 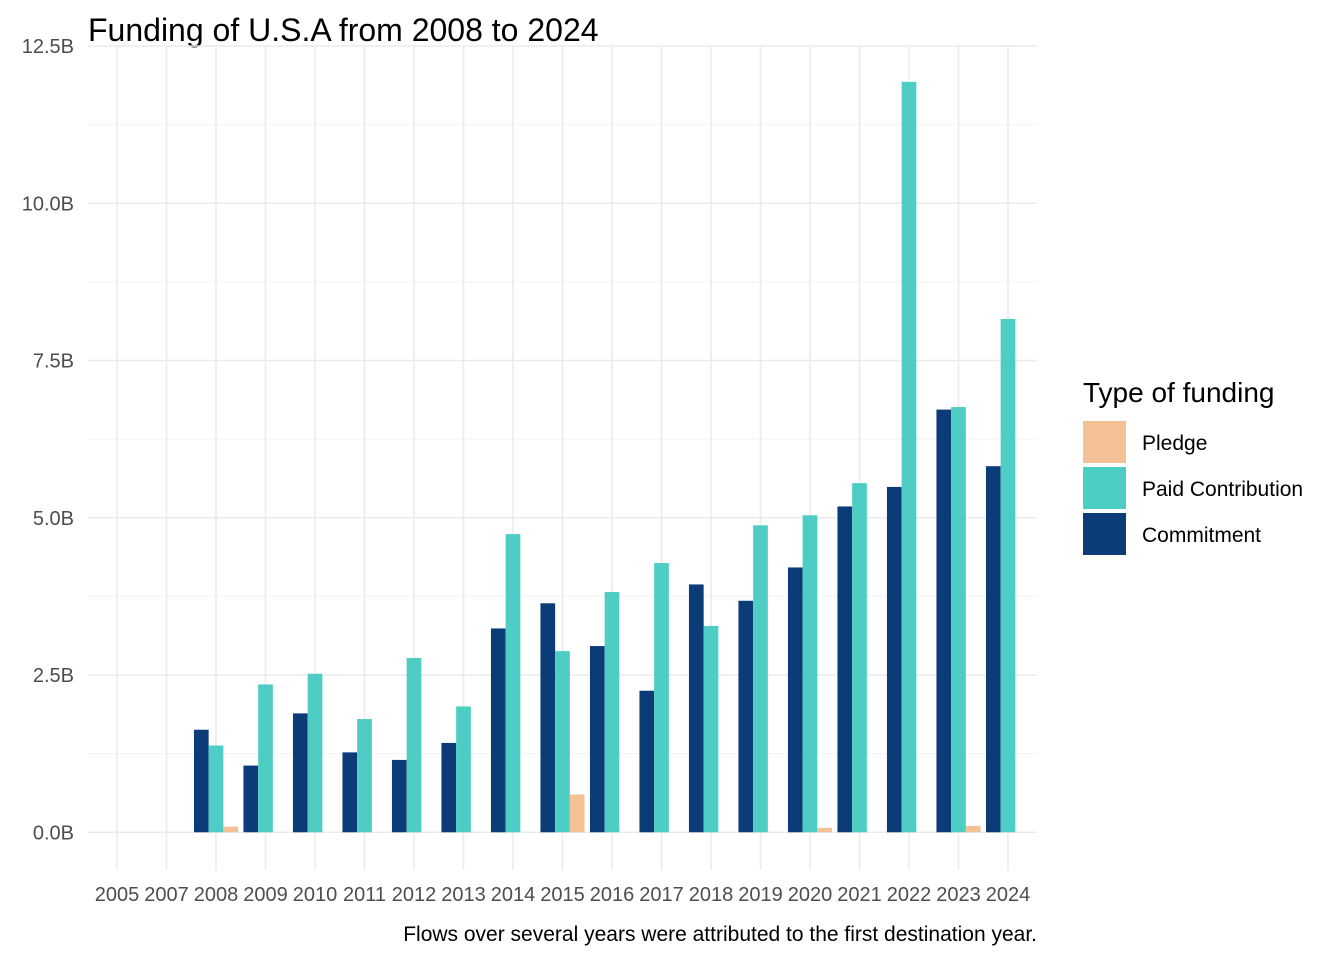 What do you see at coordinates (414, 745) in the screenshot?
I see `bar-paid-contribution-2012` at bounding box center [414, 745].